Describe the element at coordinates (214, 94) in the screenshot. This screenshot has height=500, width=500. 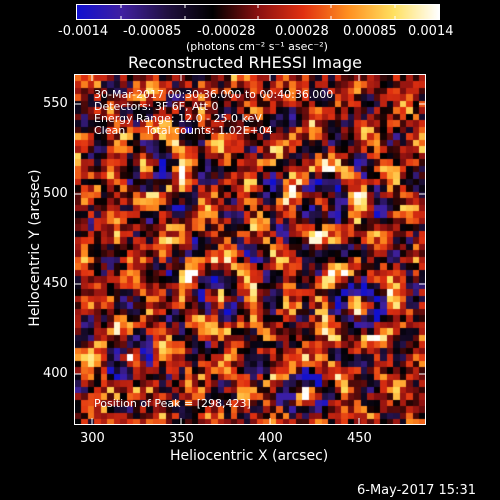
I see `date-range-label: 30-Mar-2017 00:30:36.000 to 00:40:36.000` at that location.